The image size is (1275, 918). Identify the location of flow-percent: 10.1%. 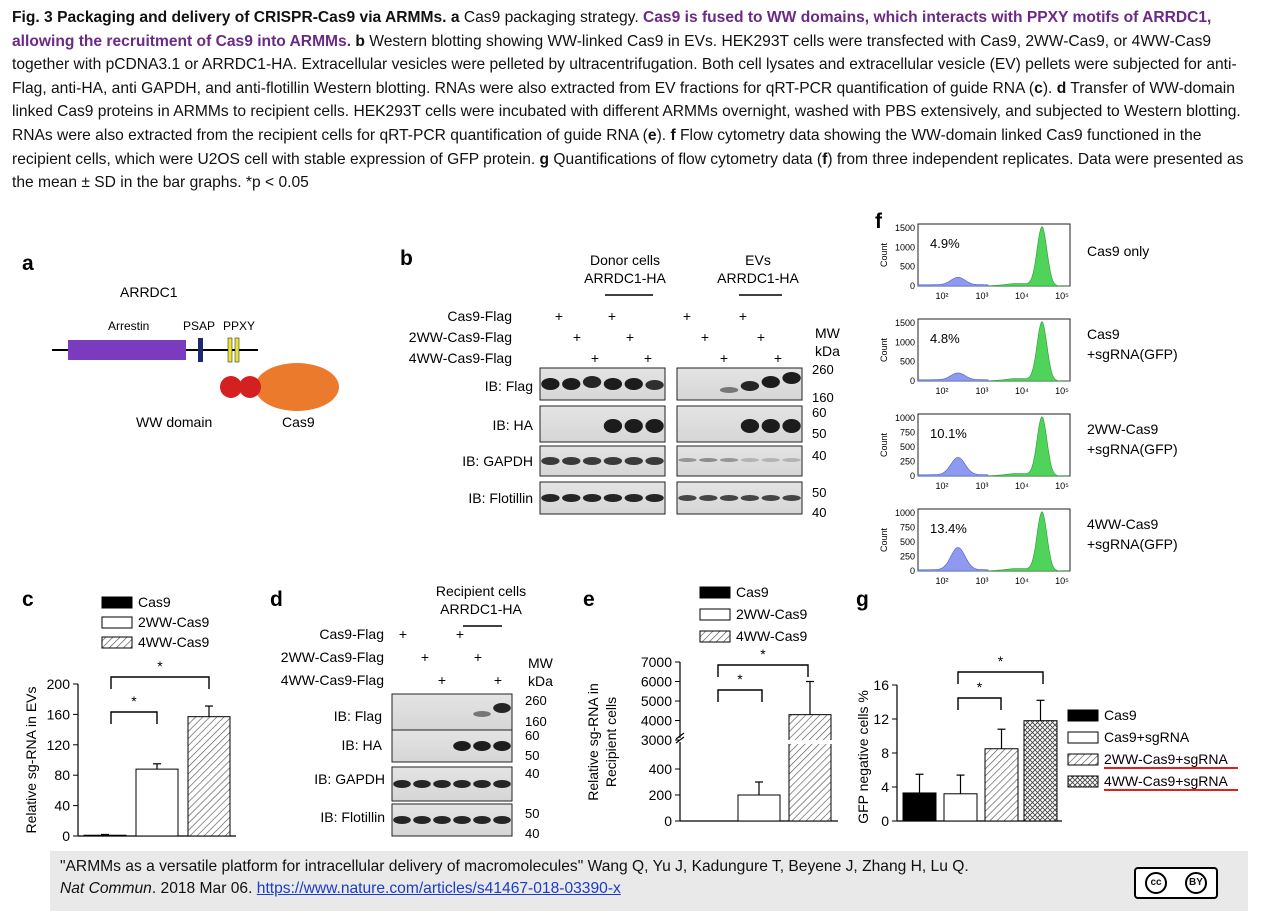
(948, 433).